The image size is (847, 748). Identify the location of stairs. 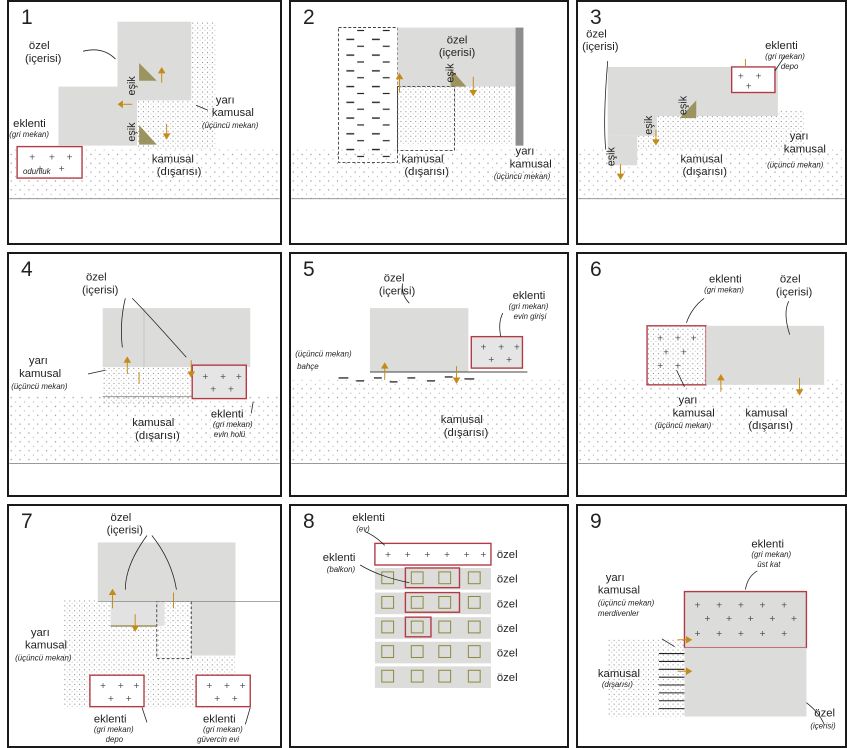
(671, 681).